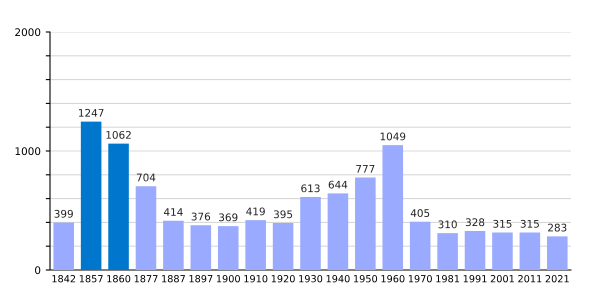 This screenshot has width=600, height=300. I want to click on data-label: 777, so click(365, 169).